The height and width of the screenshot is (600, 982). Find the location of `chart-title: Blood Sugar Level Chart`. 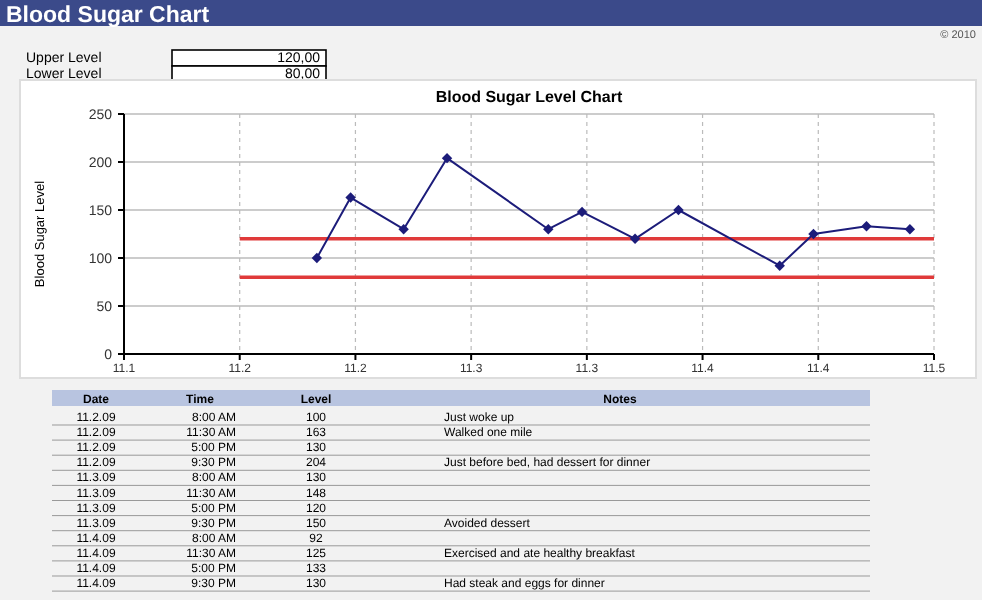

chart-title: Blood Sugar Level Chart is located at coordinates (529, 97).